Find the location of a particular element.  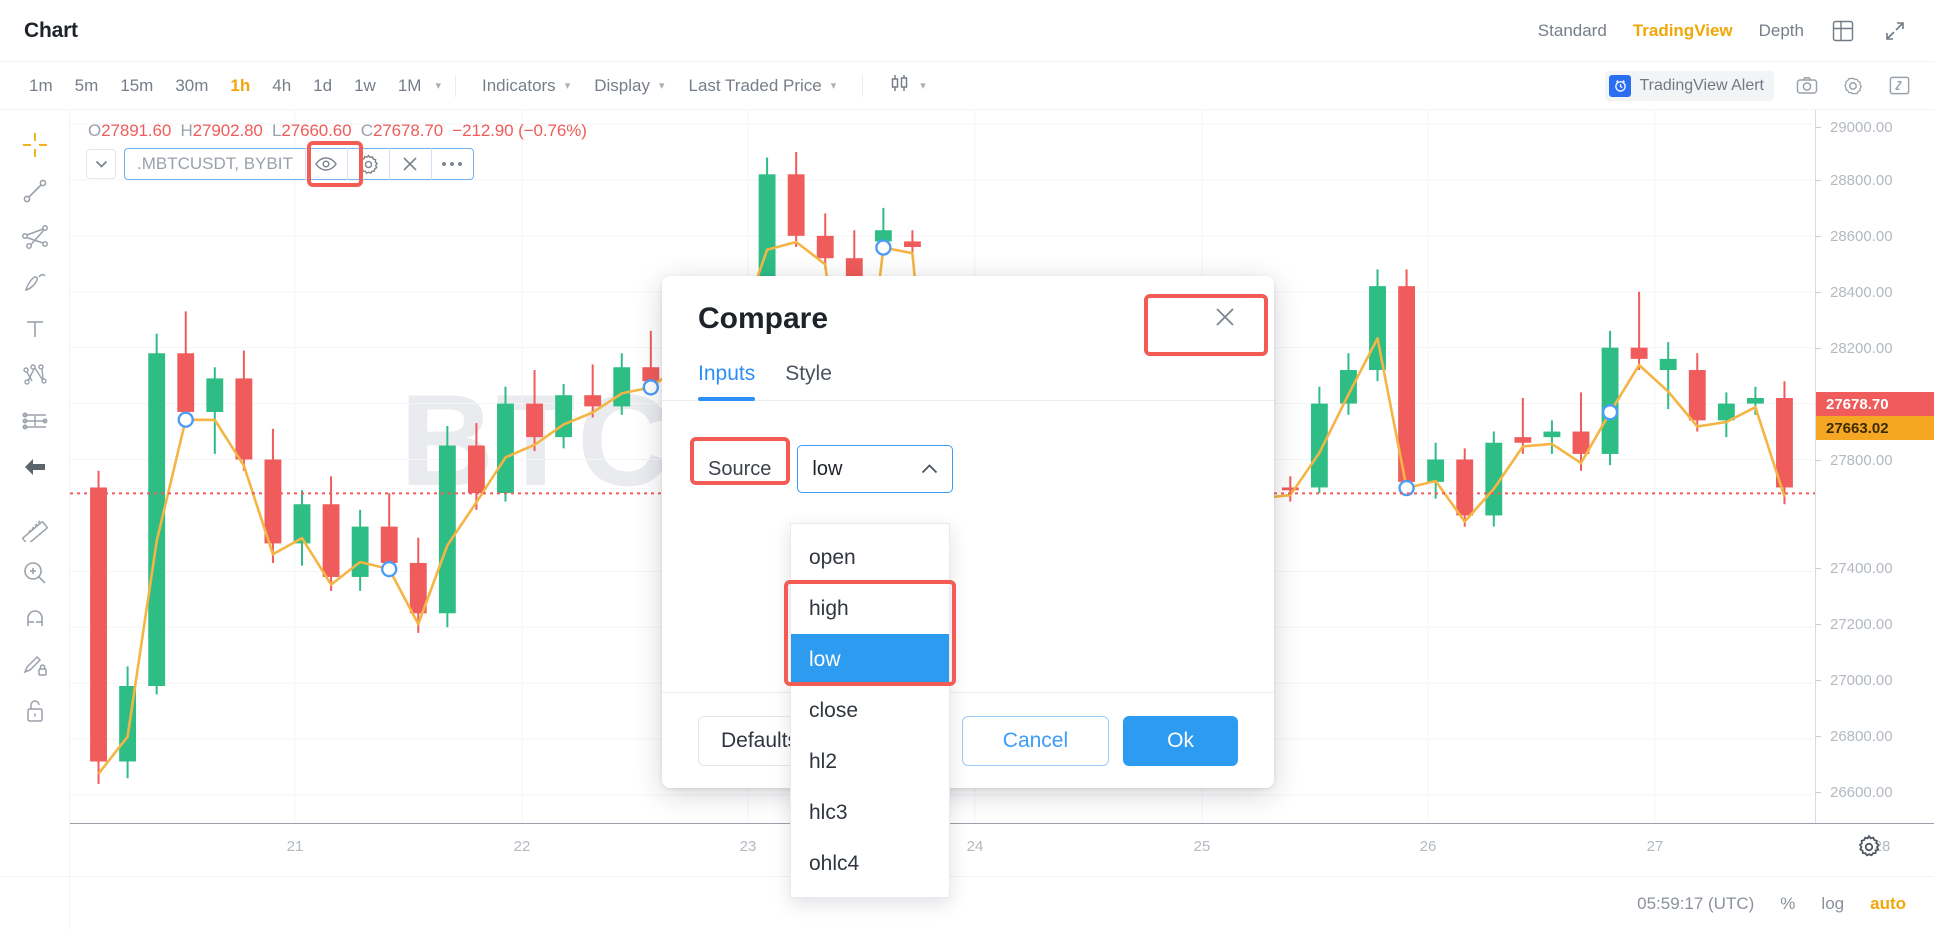

timeframe-15m: 15m is located at coordinates (137, 85).